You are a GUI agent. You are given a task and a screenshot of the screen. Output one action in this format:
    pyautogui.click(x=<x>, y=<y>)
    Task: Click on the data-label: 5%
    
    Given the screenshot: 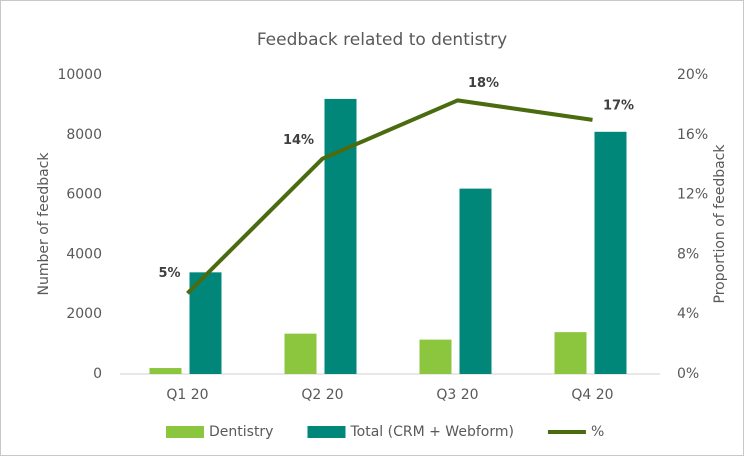 What is the action you would take?
    pyautogui.click(x=169, y=273)
    